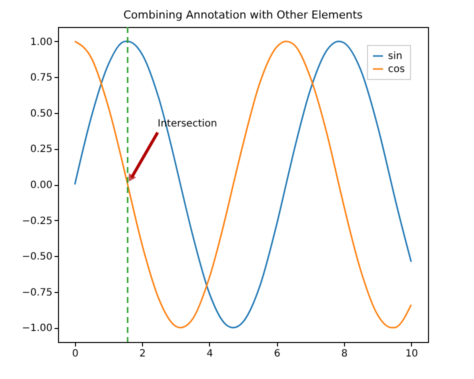  Describe the element at coordinates (395, 56) in the screenshot. I see `legend-label: sin` at that location.